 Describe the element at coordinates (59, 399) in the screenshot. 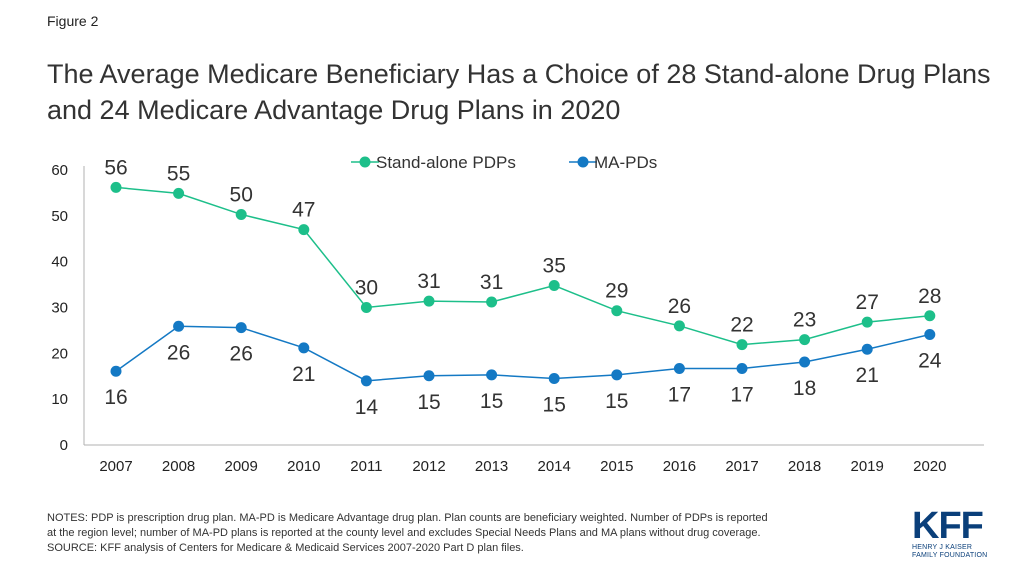

I see `y-tick-label: 10` at that location.